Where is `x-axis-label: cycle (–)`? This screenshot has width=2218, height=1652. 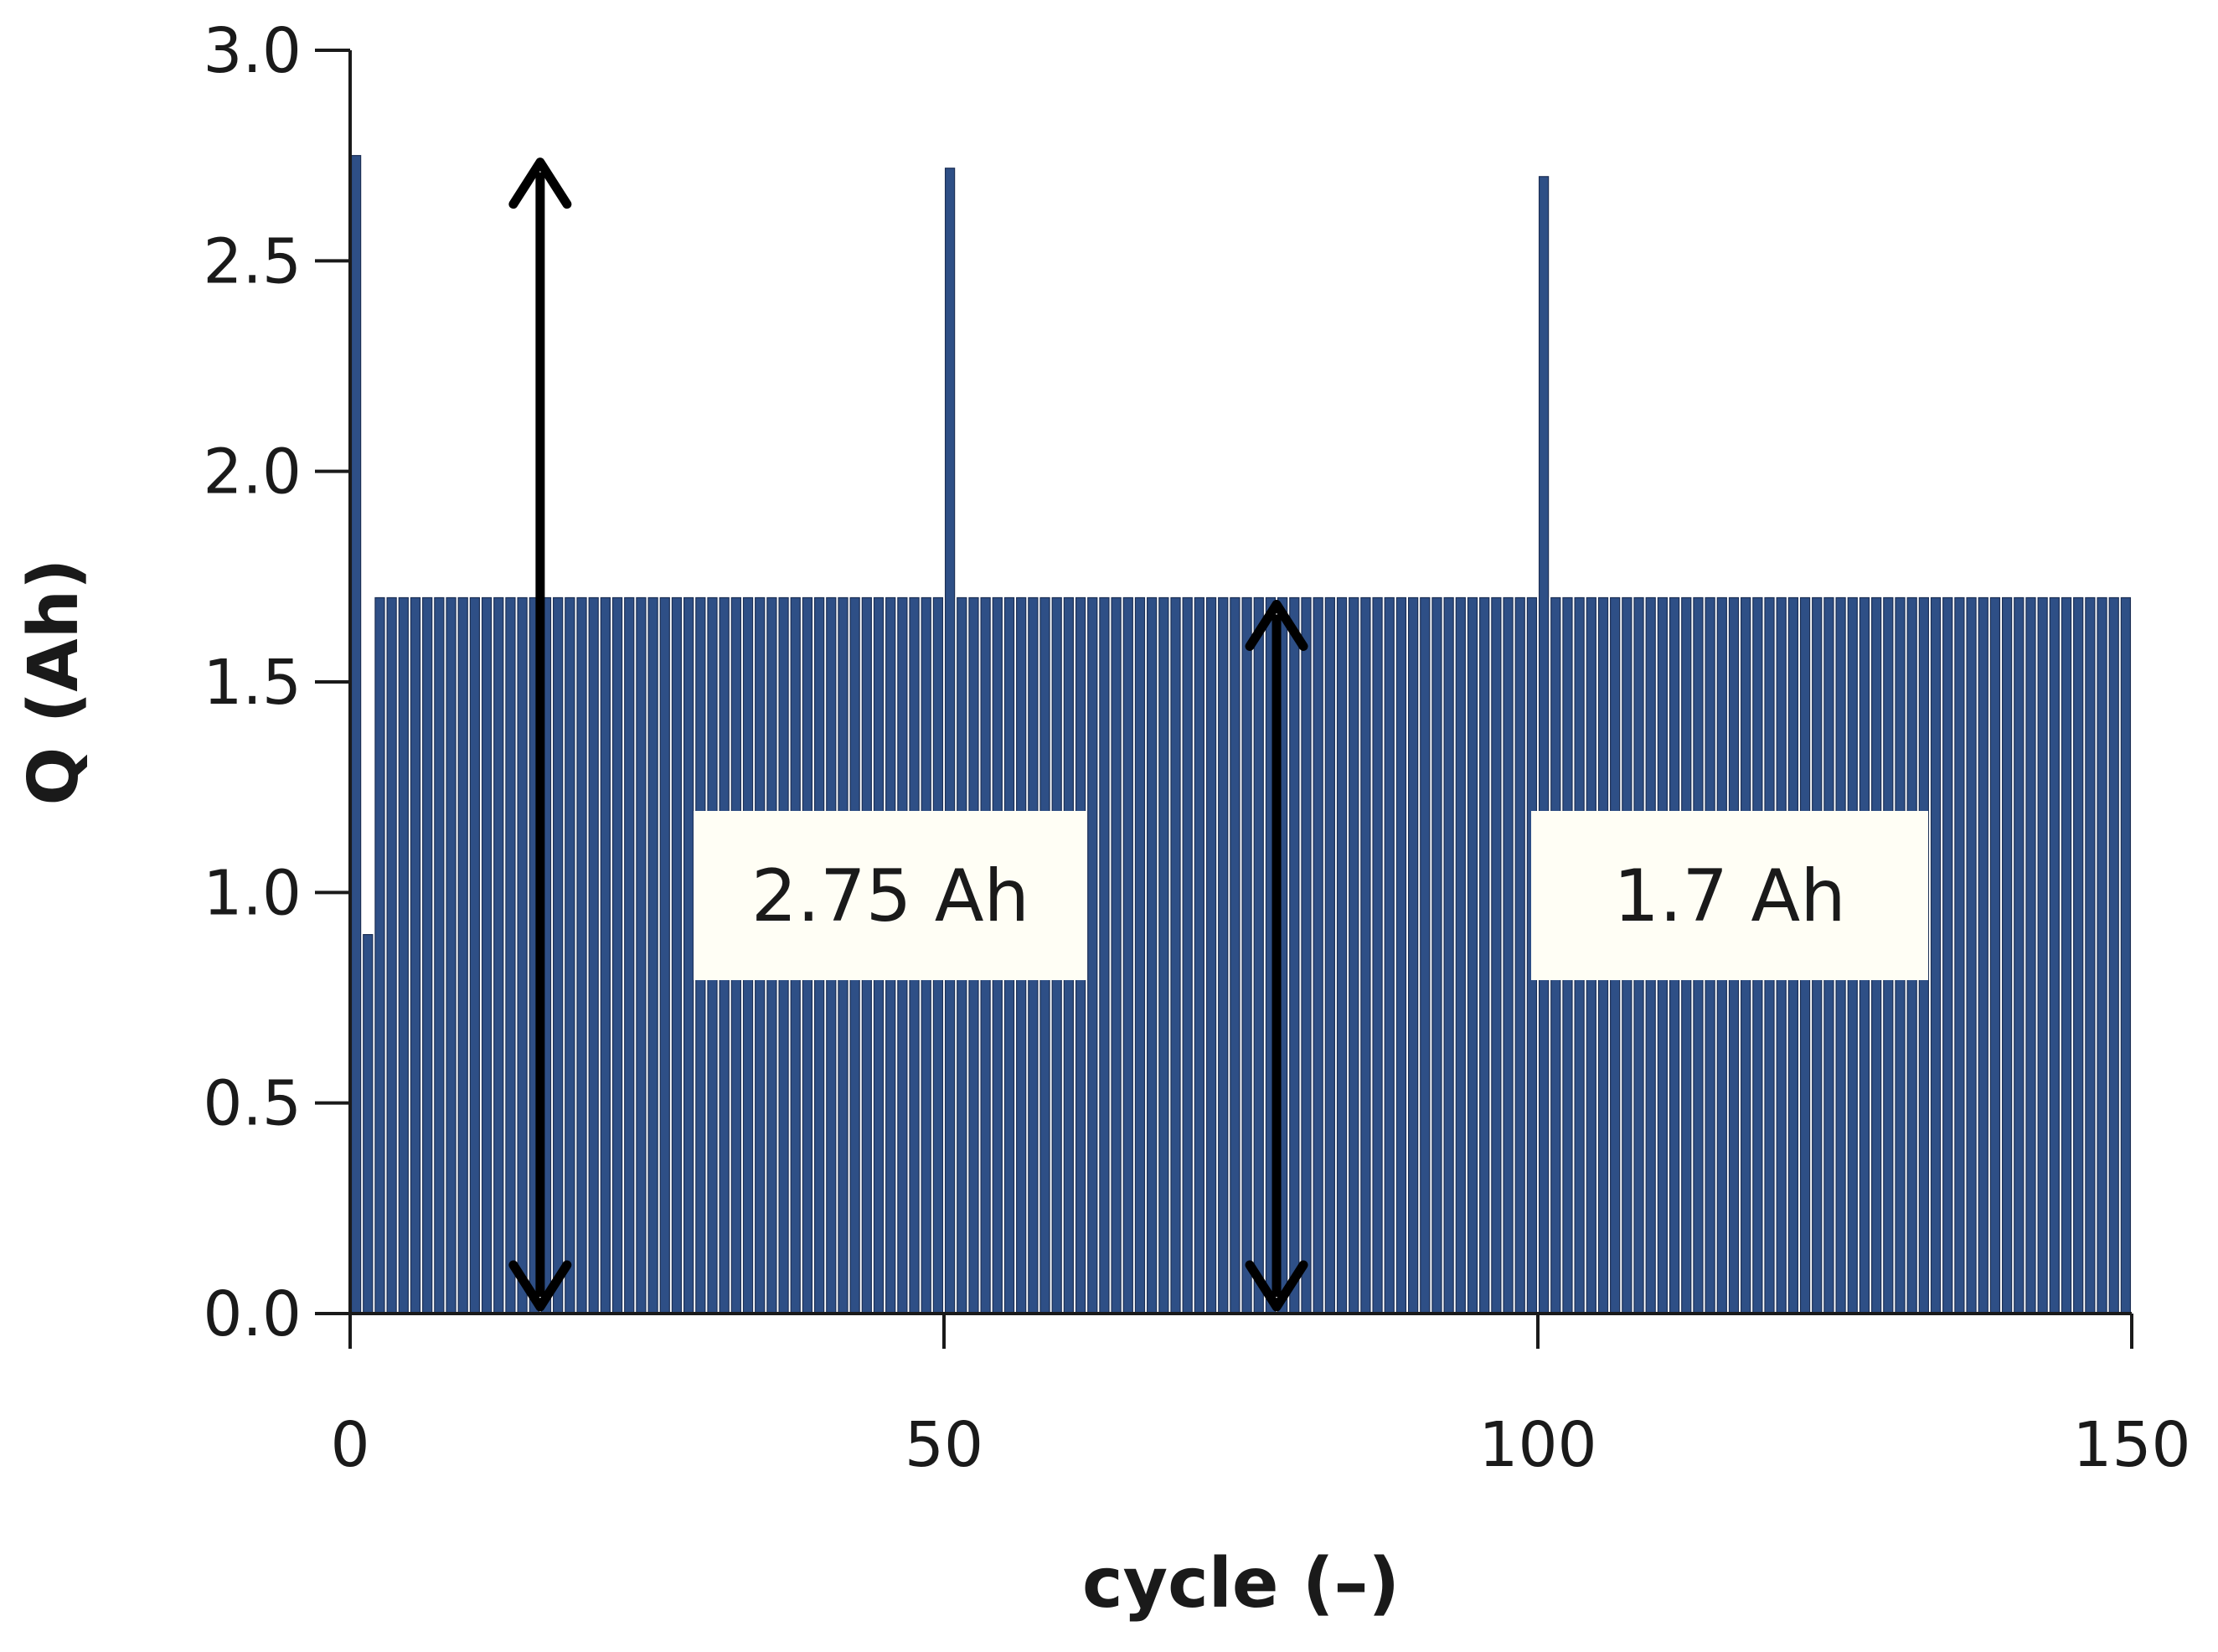 x-axis-label: cycle (–) is located at coordinates (1241, 1584).